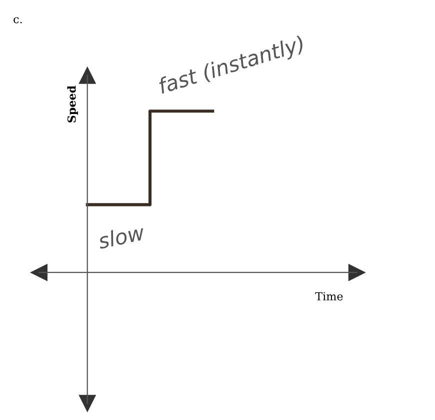 The width and height of the screenshot is (435, 420). Describe the element at coordinates (18, 20) in the screenshot. I see `chart-title: c.` at that location.